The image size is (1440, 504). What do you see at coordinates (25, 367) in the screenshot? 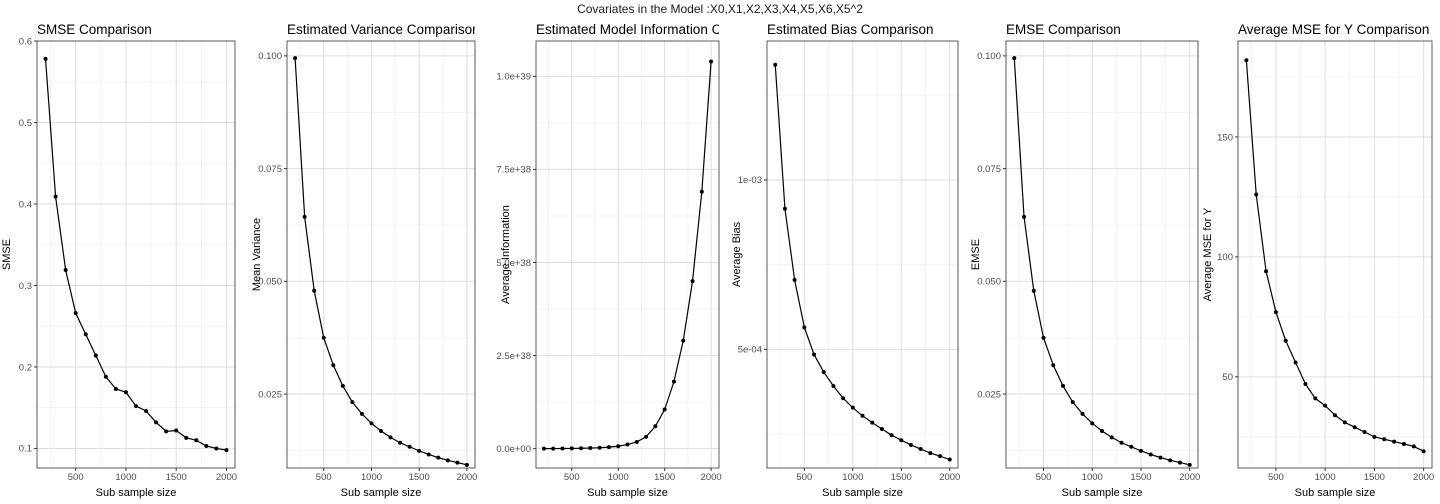
I see `y-tick-label: 0.2` at bounding box center [25, 367].